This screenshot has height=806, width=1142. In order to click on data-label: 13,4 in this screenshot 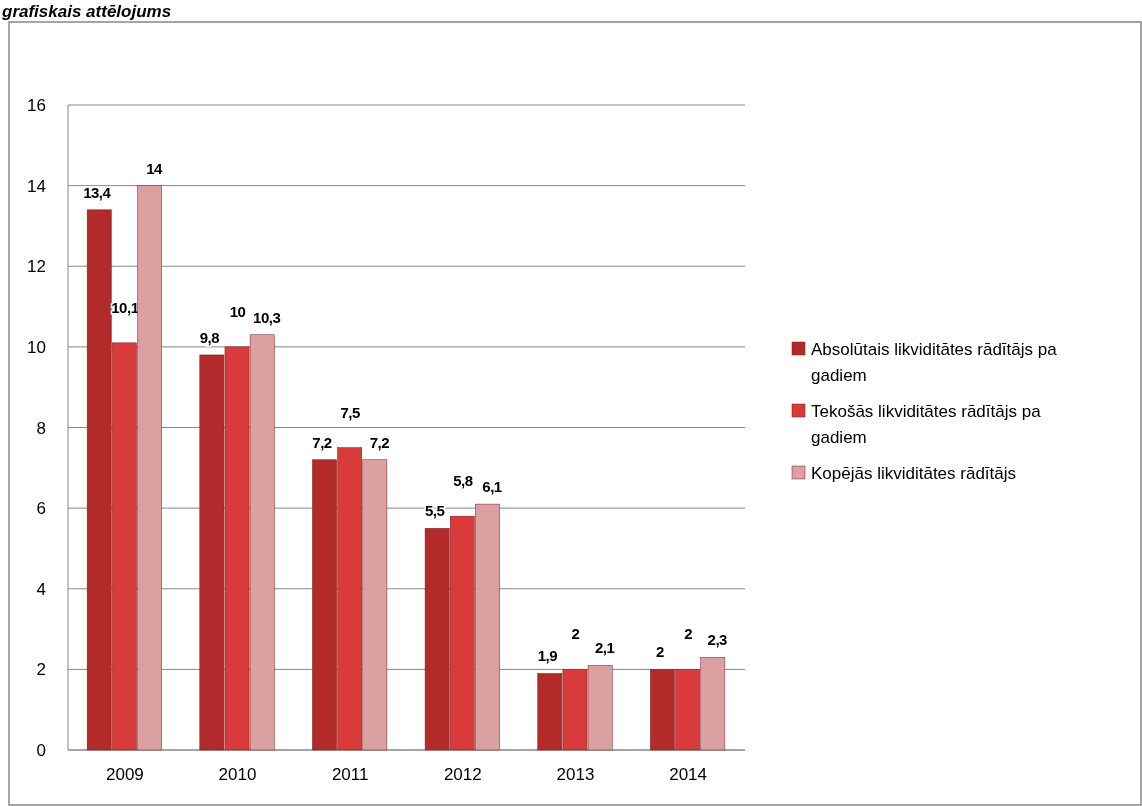, I will do `click(97, 192)`.